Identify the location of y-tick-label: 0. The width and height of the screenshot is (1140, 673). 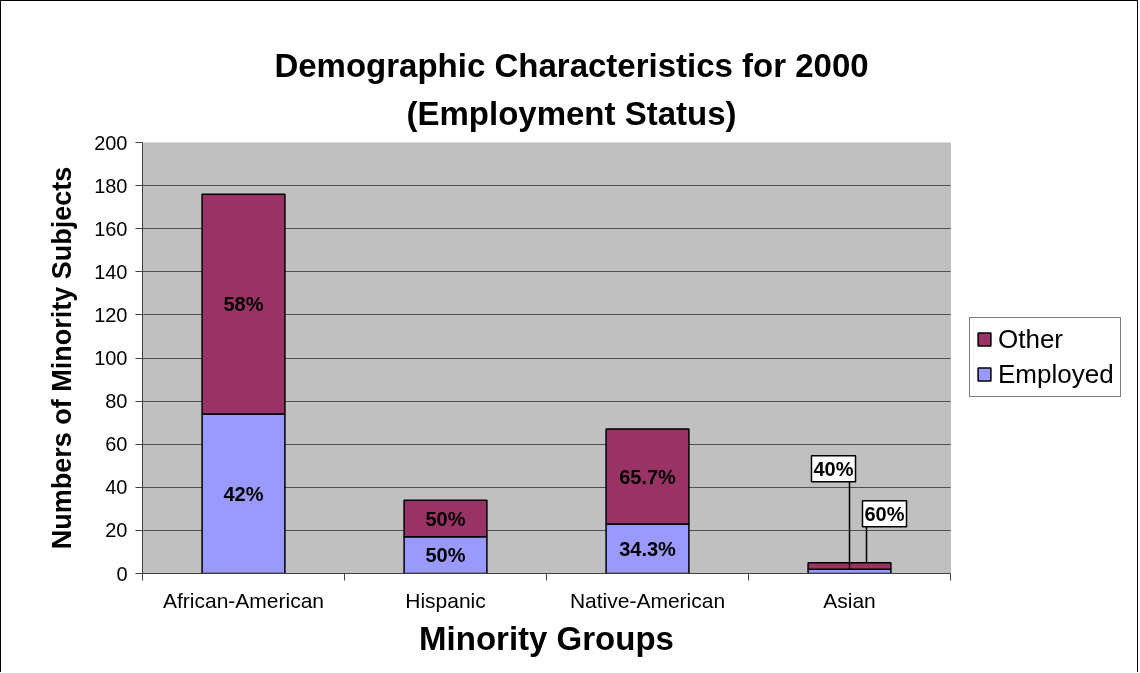
(122, 573).